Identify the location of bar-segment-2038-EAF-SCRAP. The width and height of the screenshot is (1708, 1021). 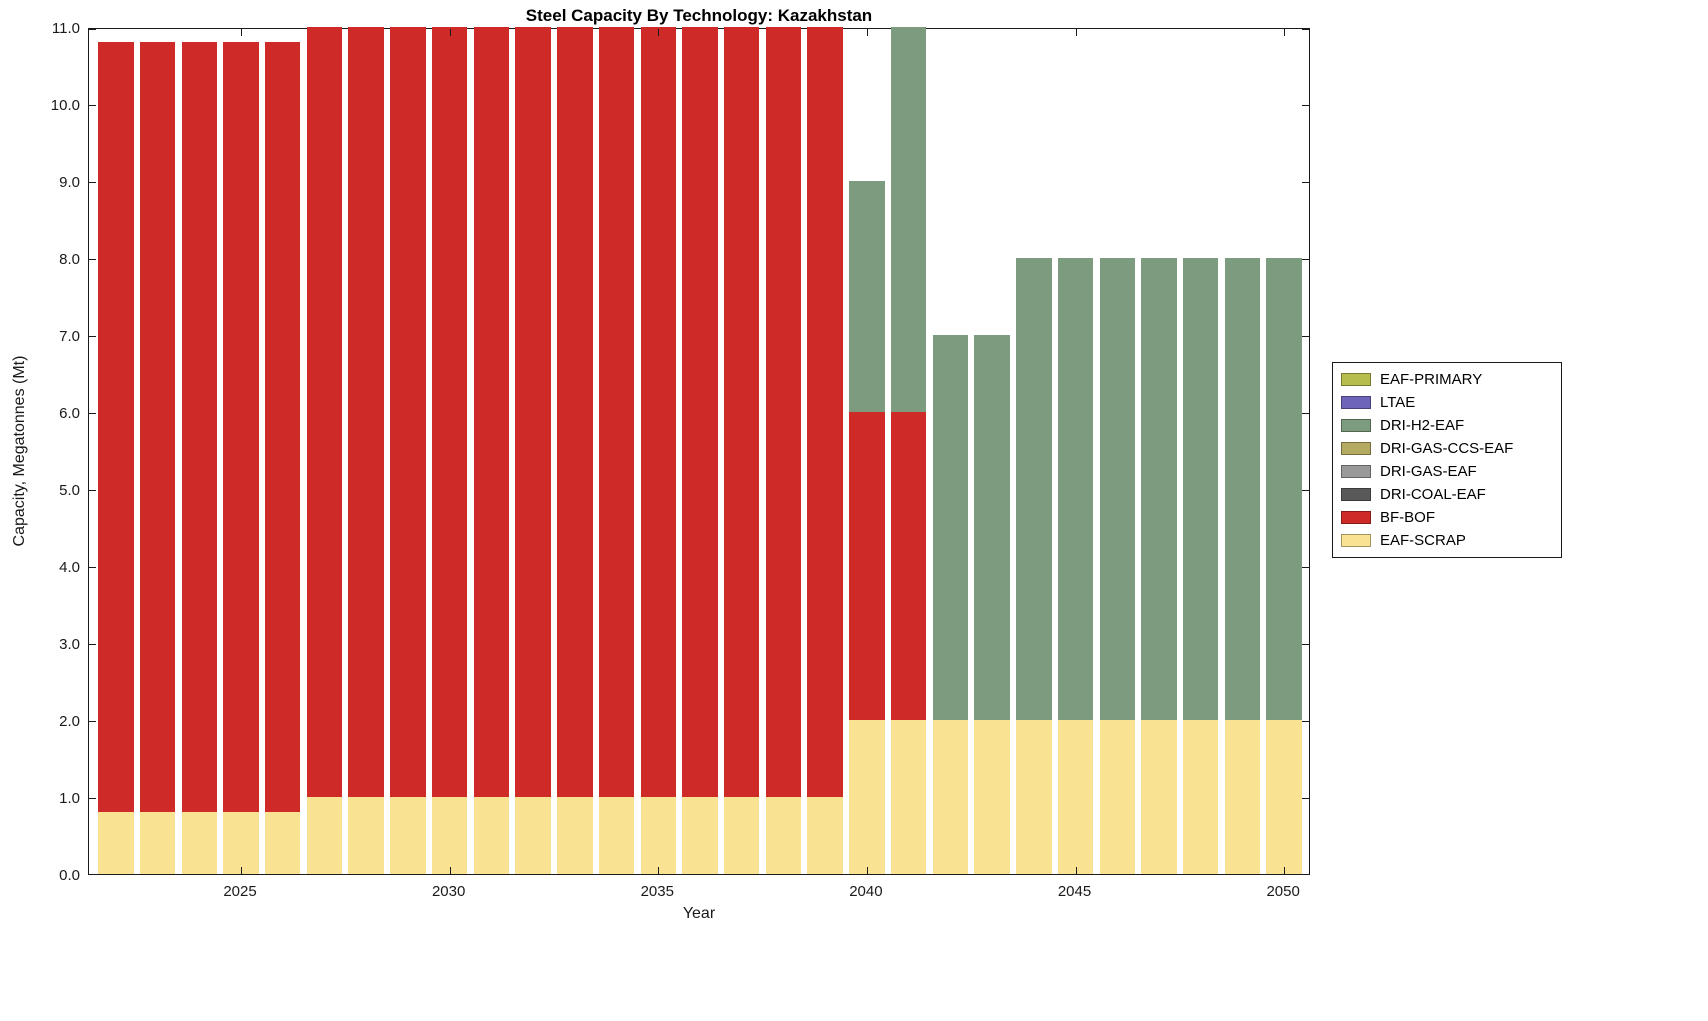
(783, 835).